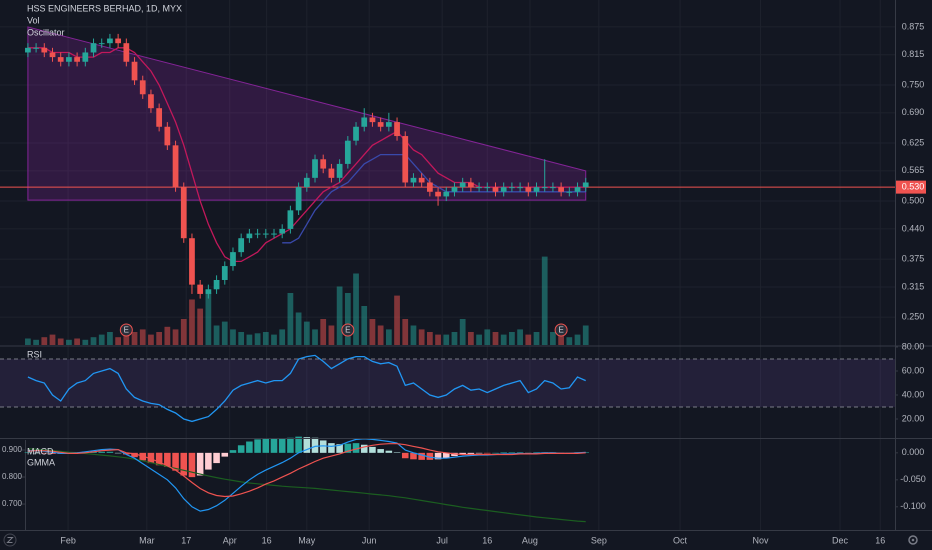 The height and width of the screenshot is (550, 932). Describe the element at coordinates (230, 540) in the screenshot. I see `x-tick-label: Apr` at that location.